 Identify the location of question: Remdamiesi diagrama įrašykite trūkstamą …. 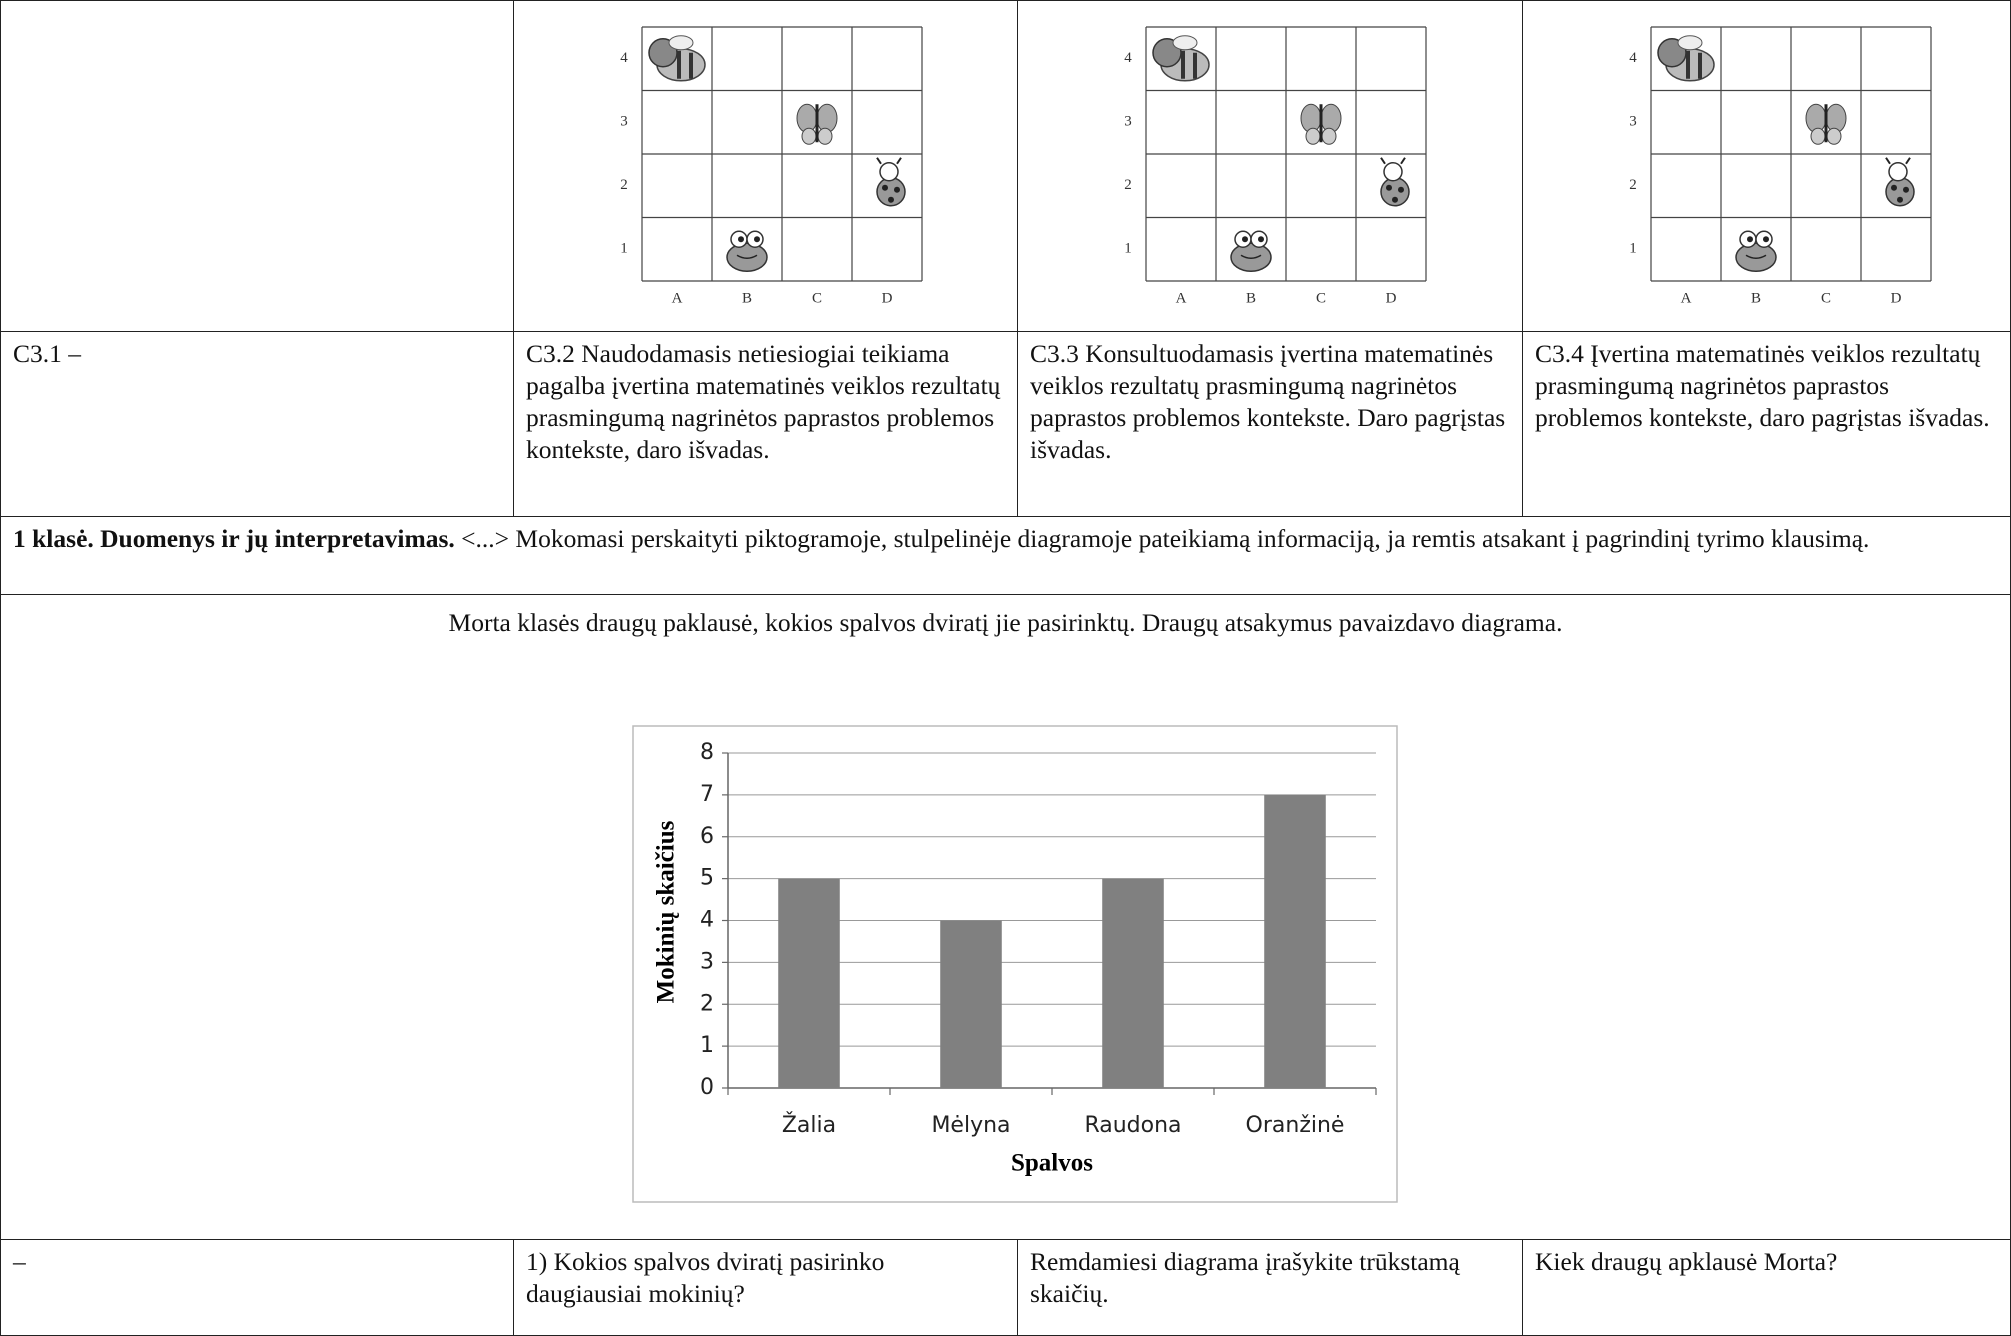
(1270, 1287).